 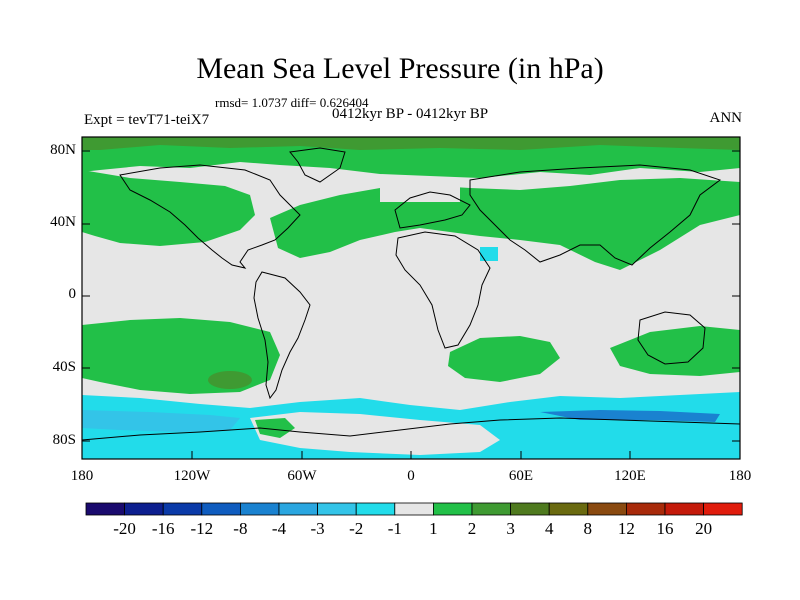 I want to click on y-tick-label: 0, so click(x=72, y=294).